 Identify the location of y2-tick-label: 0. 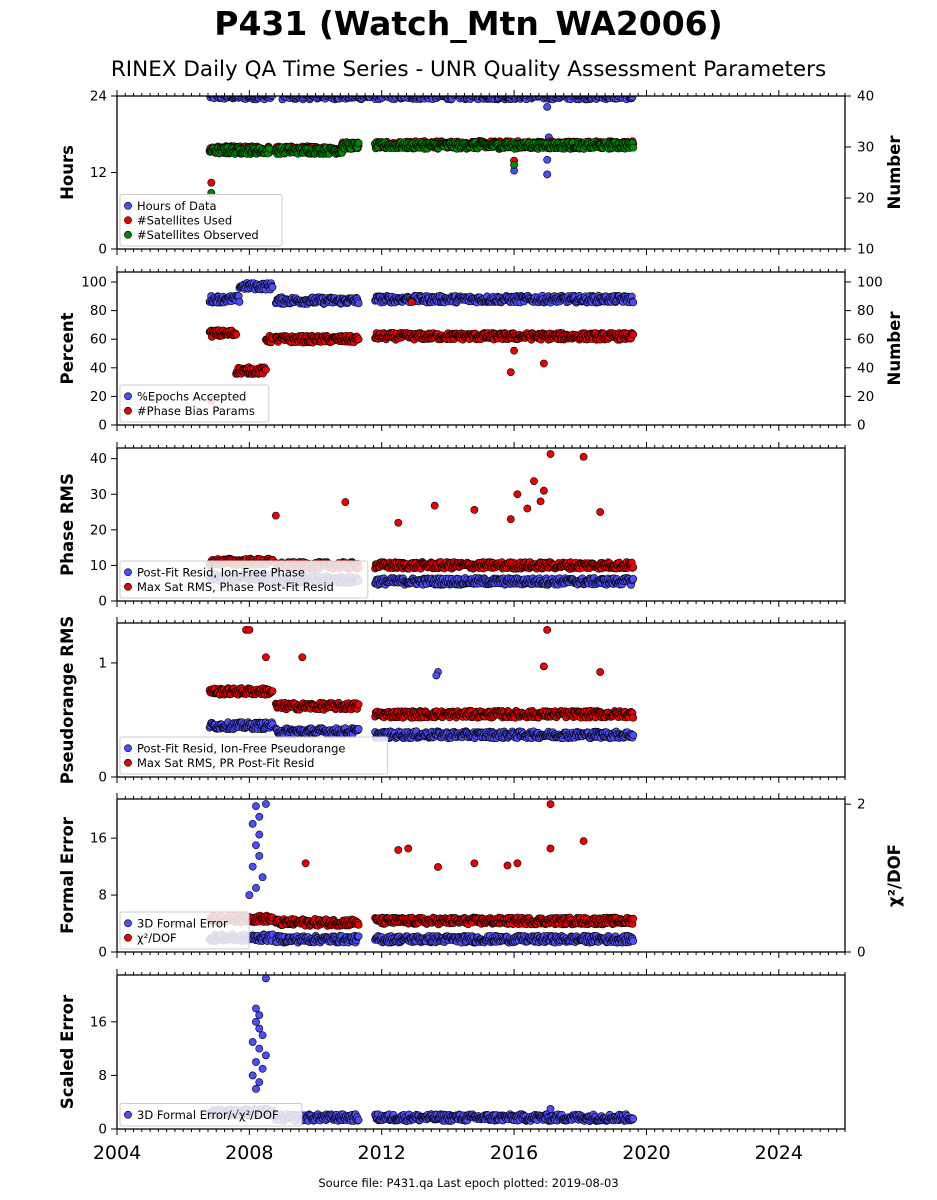
(861, 426).